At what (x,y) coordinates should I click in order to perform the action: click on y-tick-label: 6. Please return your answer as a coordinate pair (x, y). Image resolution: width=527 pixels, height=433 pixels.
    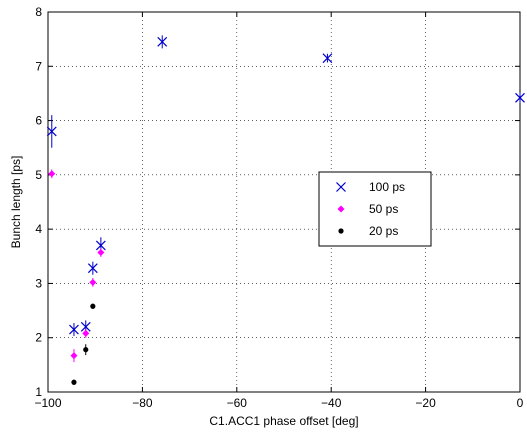
    Looking at the image, I should click on (38, 121).